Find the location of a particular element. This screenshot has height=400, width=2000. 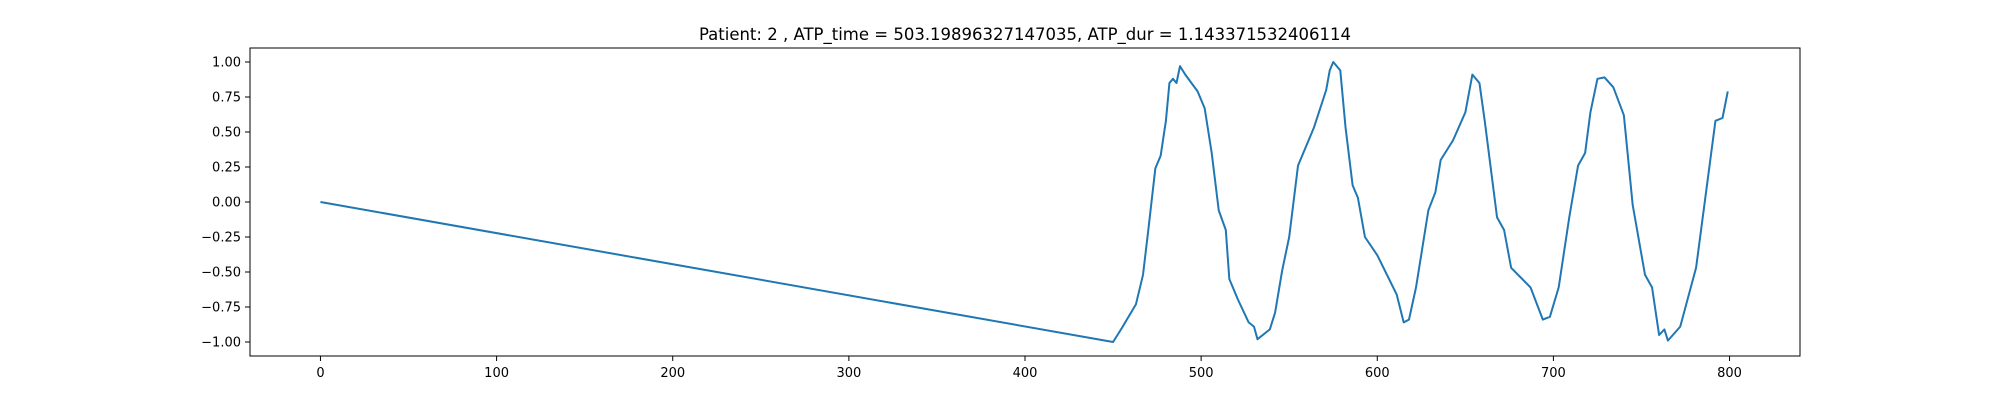

y-tick-label: 0.50 is located at coordinates (226, 133).